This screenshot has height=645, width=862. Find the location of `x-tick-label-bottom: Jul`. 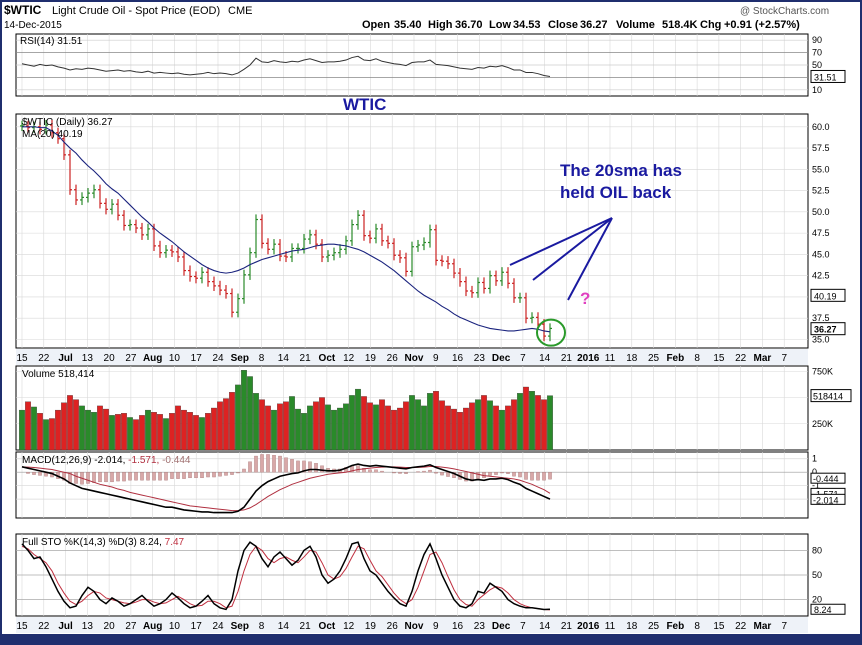

x-tick-label-bottom: Jul is located at coordinates (65, 626).